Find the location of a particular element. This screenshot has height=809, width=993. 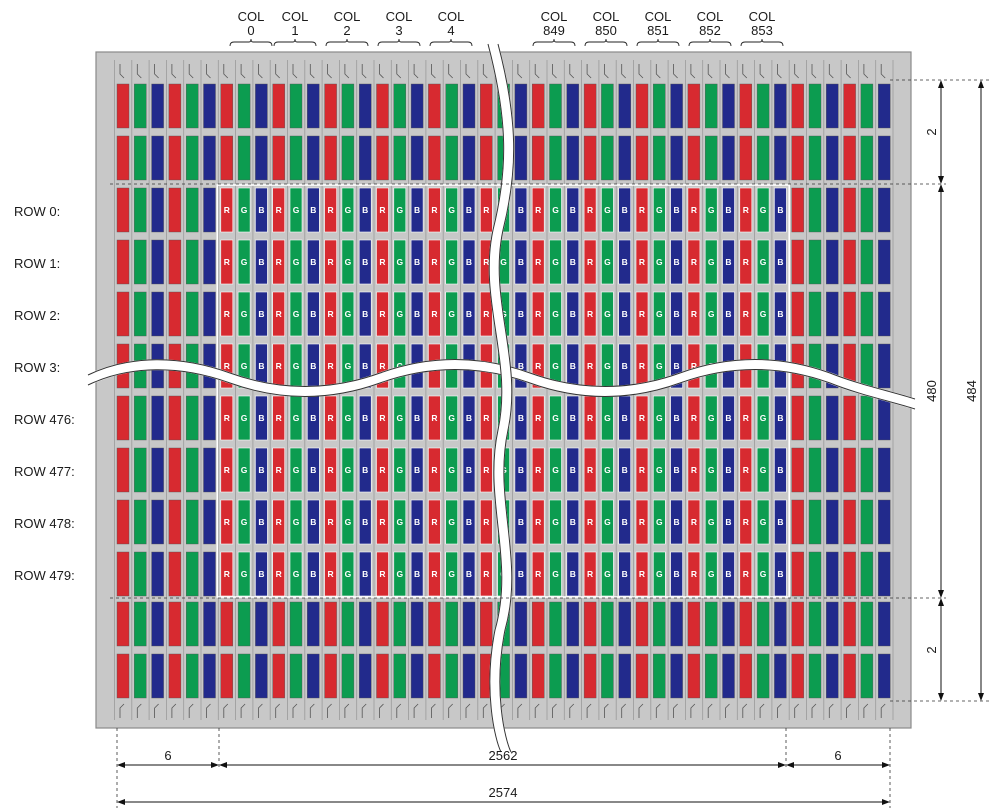

dim-top-dummy: 2 is located at coordinates (934, 132).